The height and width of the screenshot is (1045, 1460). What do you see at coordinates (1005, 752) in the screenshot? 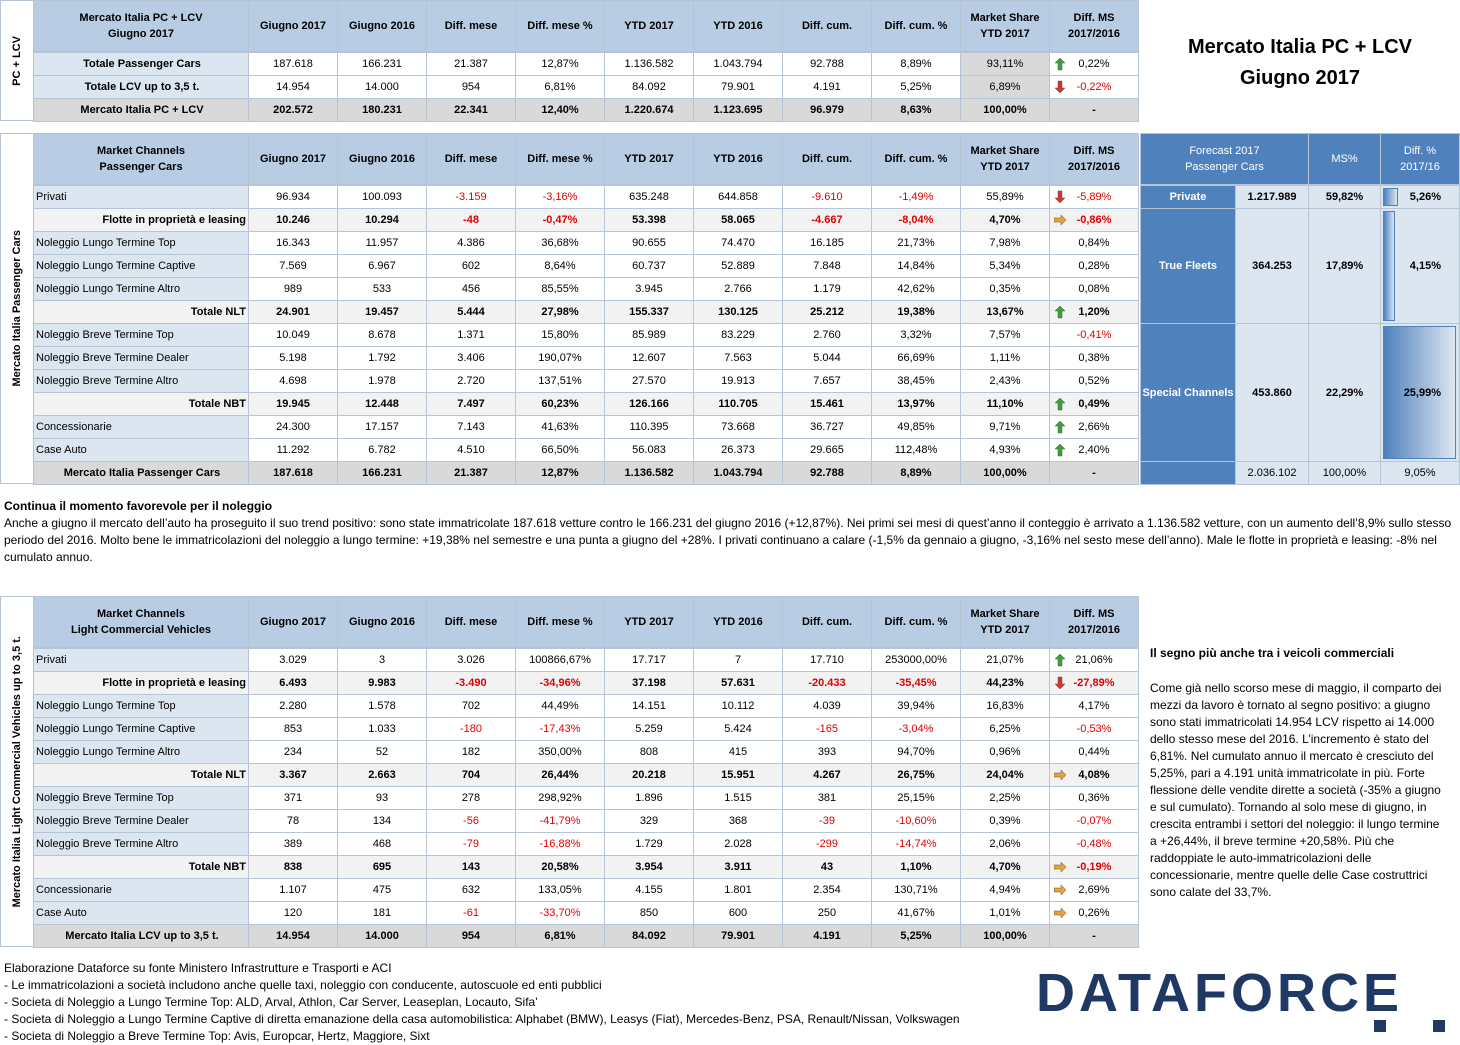
I see `value-cell: 0,96%` at bounding box center [1005, 752].